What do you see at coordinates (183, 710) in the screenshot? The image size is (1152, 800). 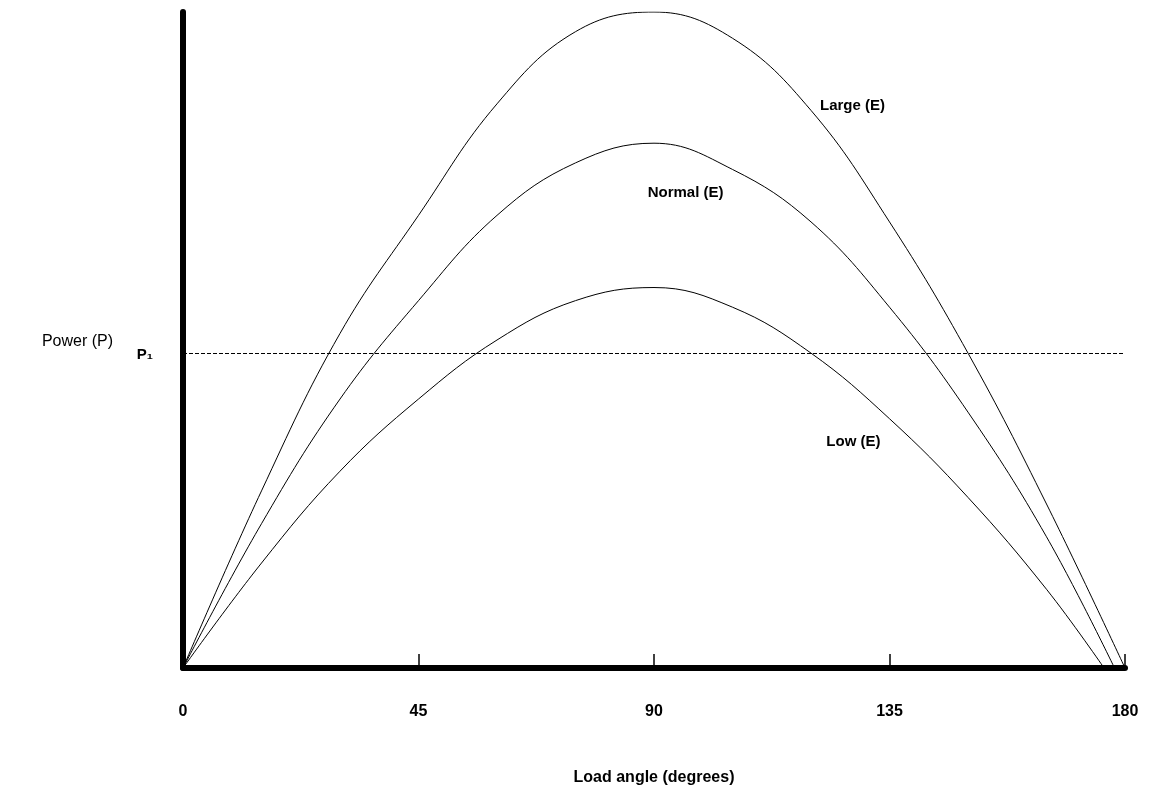 I see `x-tick-label: 0` at bounding box center [183, 710].